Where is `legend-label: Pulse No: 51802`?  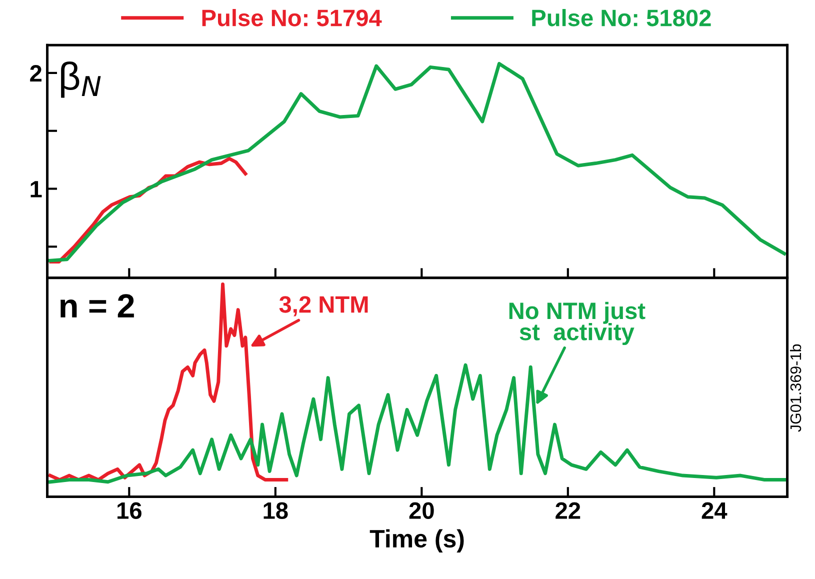 legend-label: Pulse No: 51802 is located at coordinates (621, 17).